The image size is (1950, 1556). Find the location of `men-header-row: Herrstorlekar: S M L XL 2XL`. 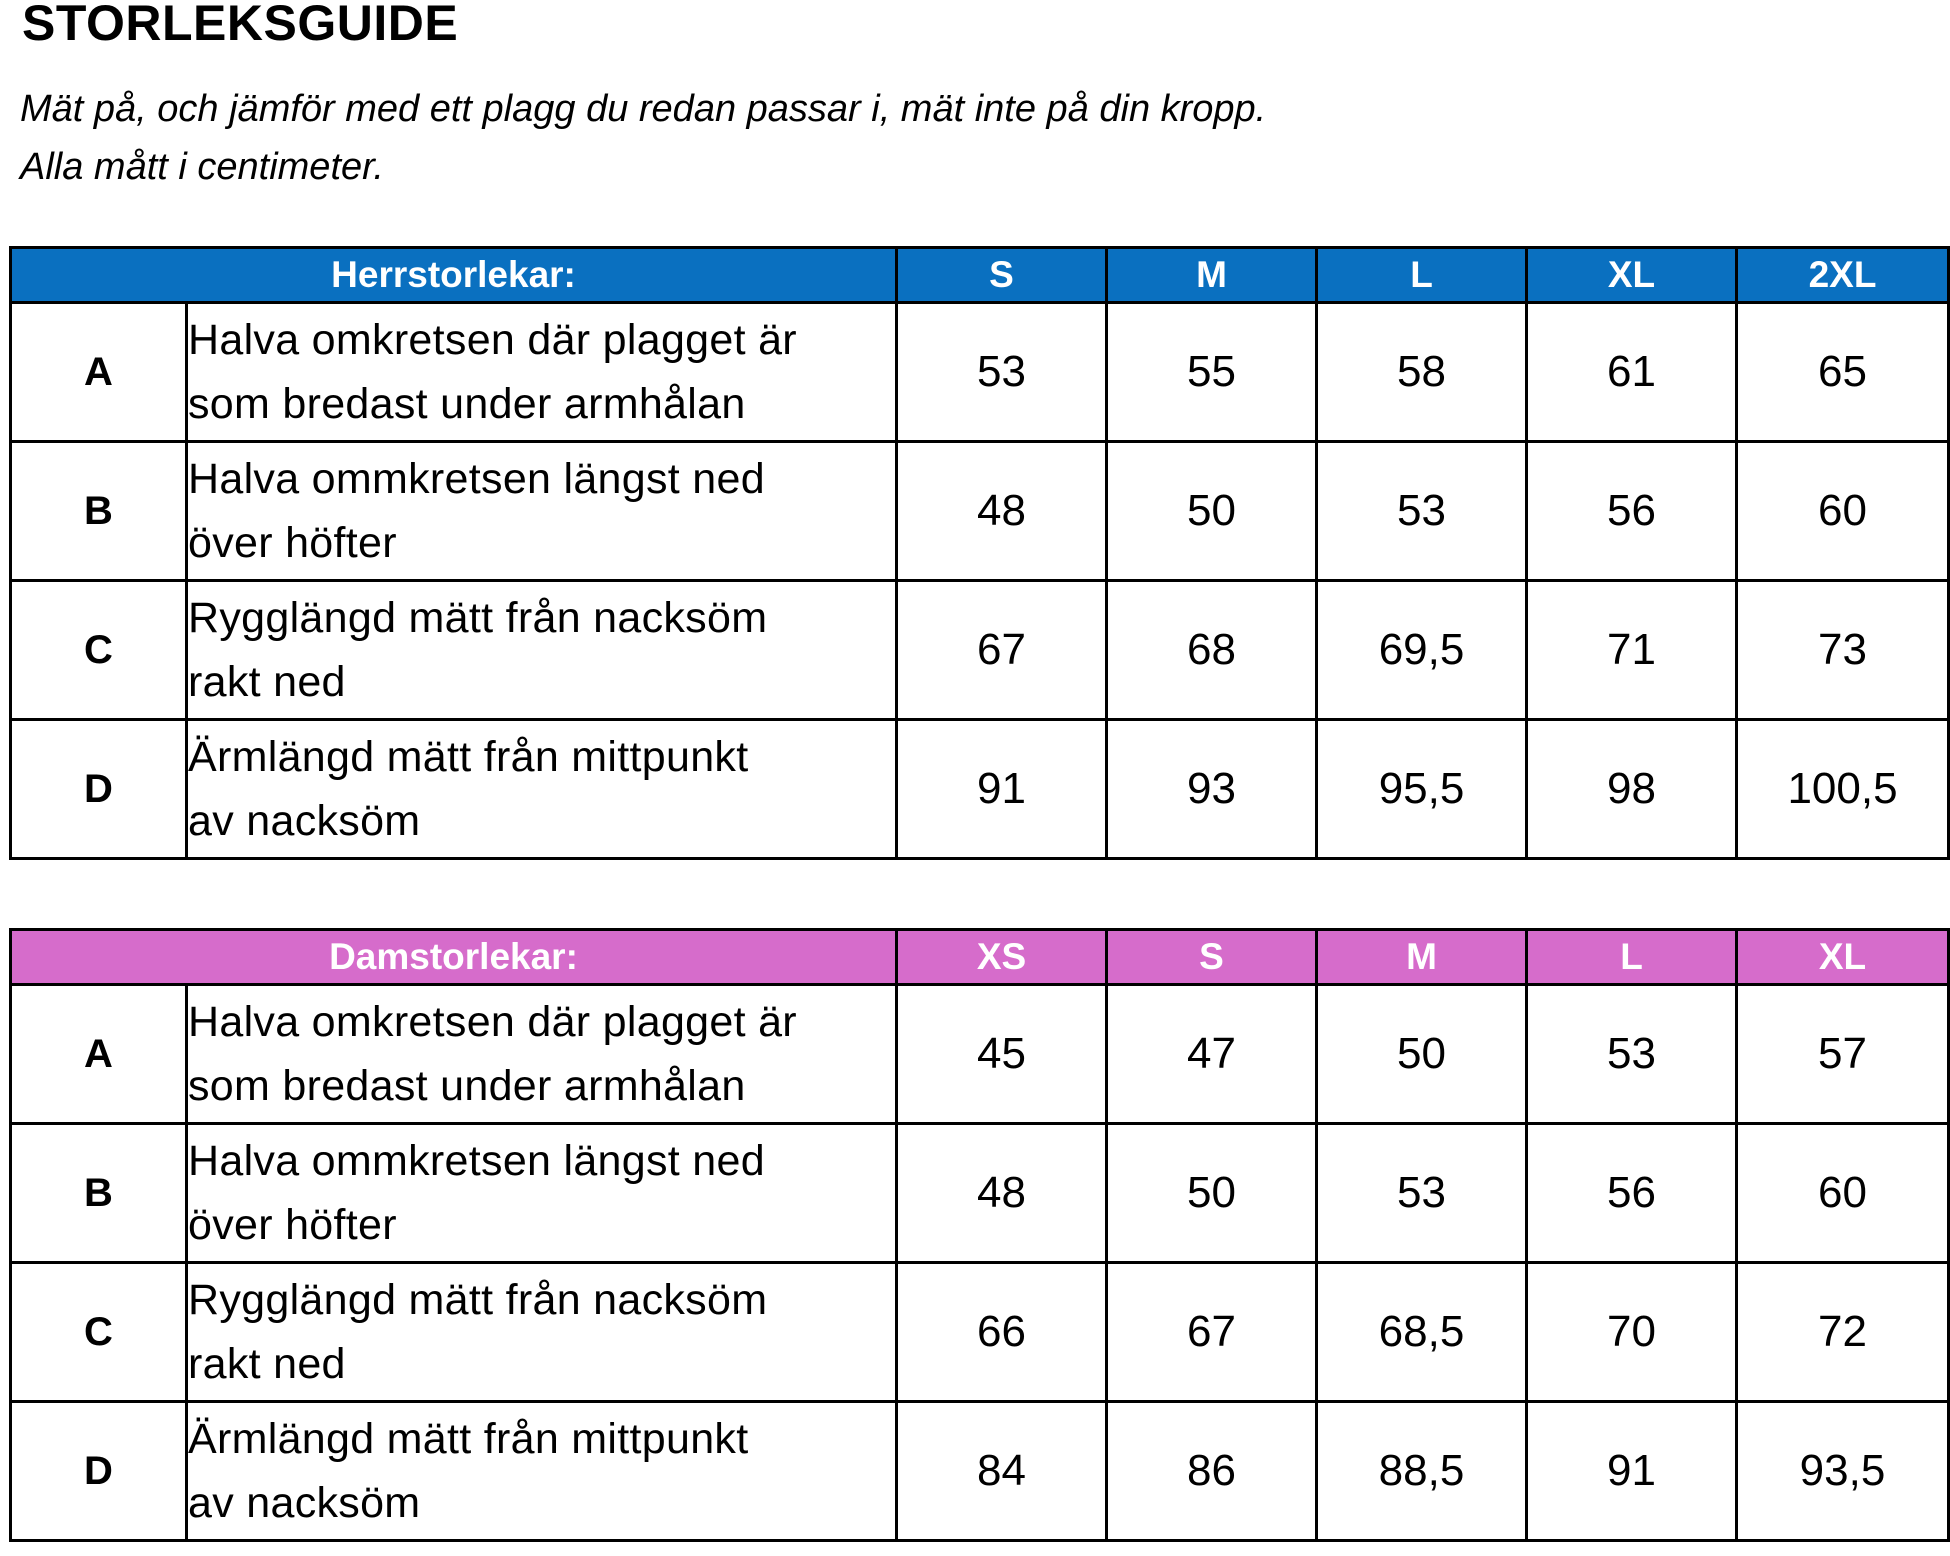

men-header-row: Herrstorlekar: S M L XL 2XL is located at coordinates (979, 275).